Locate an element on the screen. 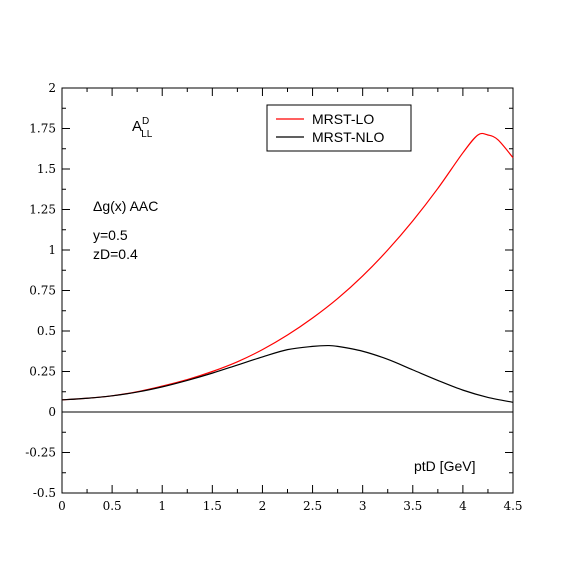  legend-label-mrst-lo: MRST-LO is located at coordinates (343, 119).